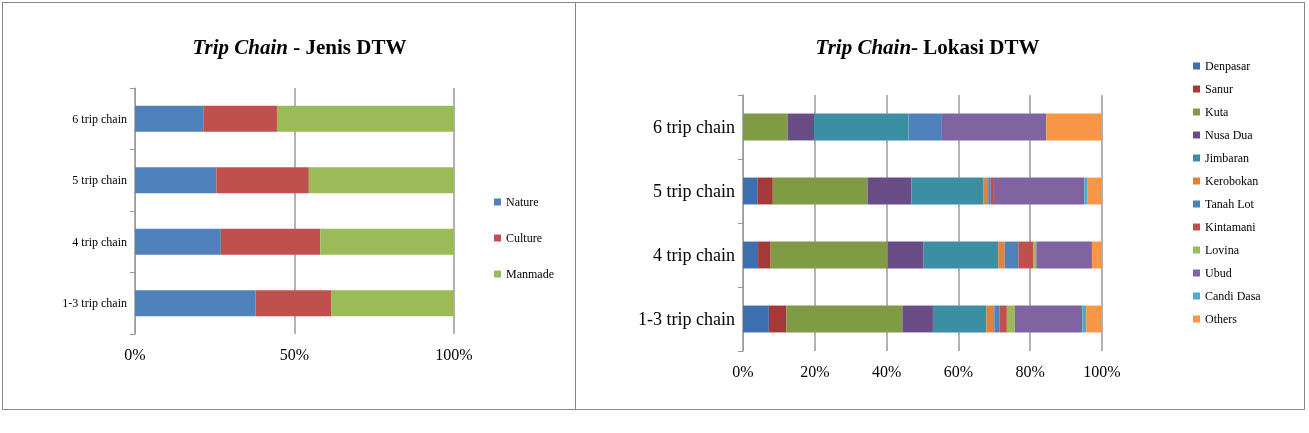  I want to click on legend-label: Kerobokan, so click(1232, 181).